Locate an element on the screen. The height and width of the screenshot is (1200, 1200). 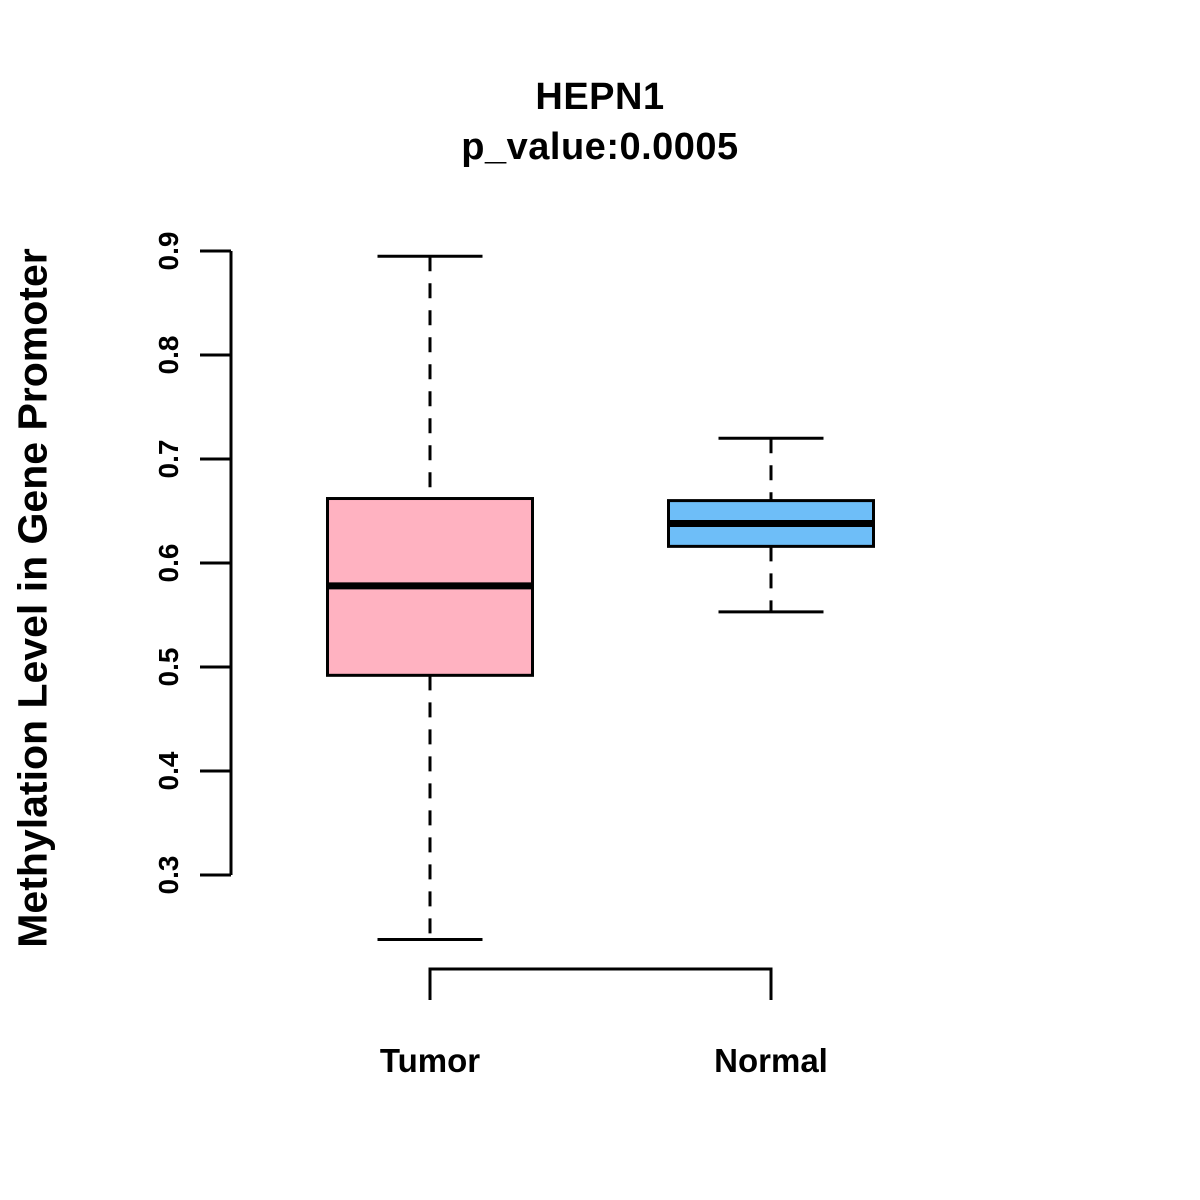
y-tick-label: 0.5 is located at coordinates (168, 667).